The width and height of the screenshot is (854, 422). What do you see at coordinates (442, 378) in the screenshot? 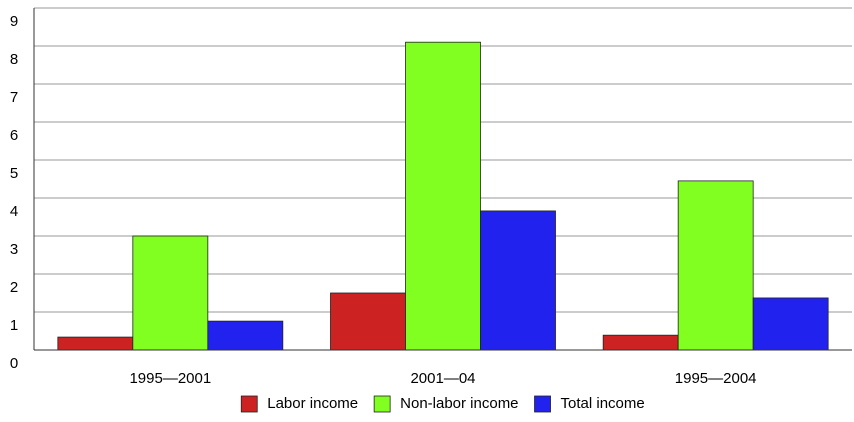
I see `x-tick-label: 2001—04` at bounding box center [442, 378].